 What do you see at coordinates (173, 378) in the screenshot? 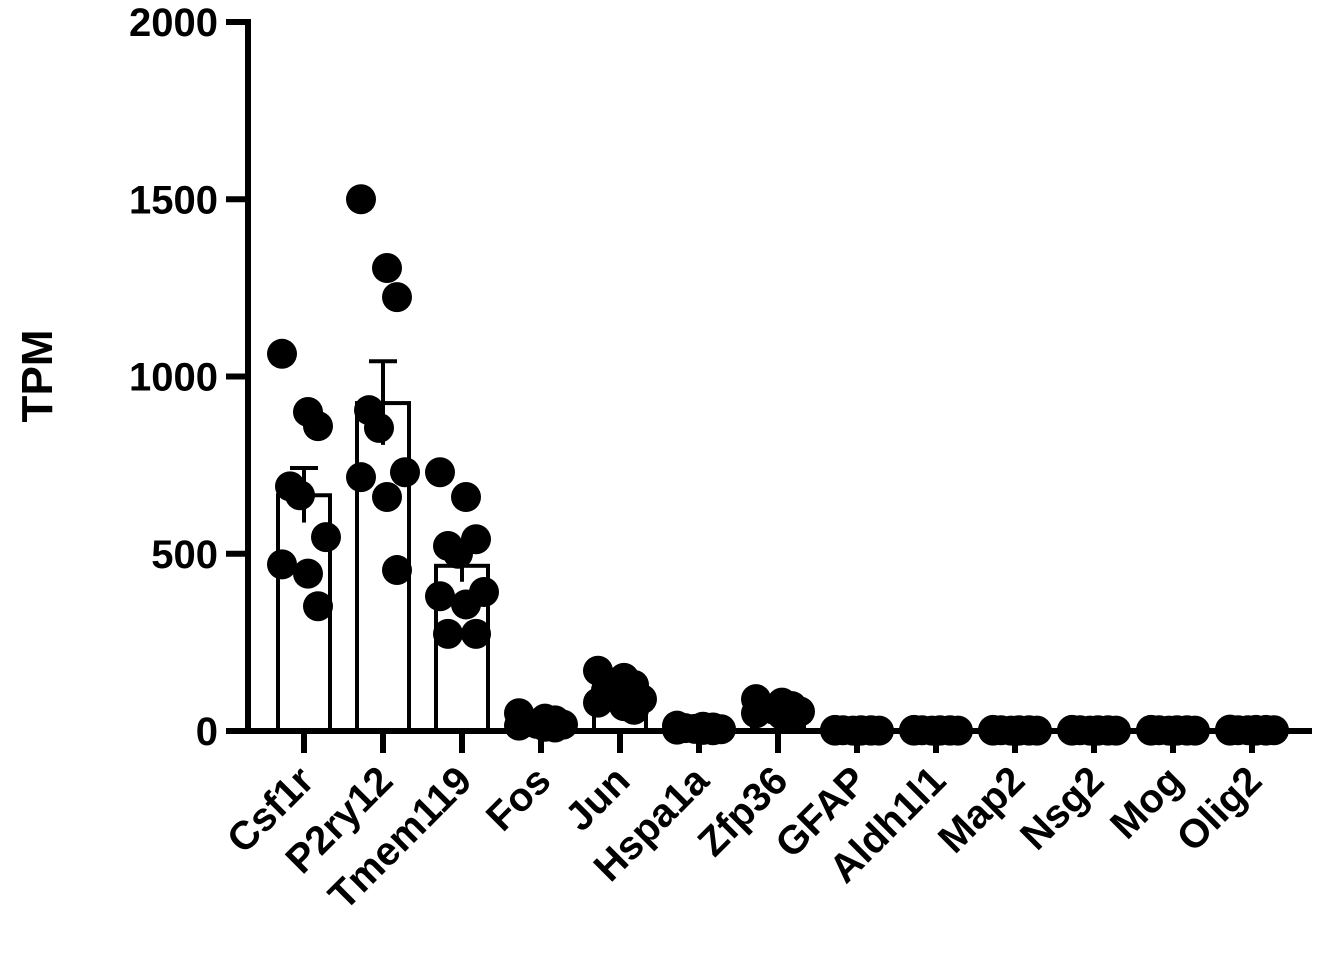
I see `y-tick-label: 1000` at bounding box center [173, 378].